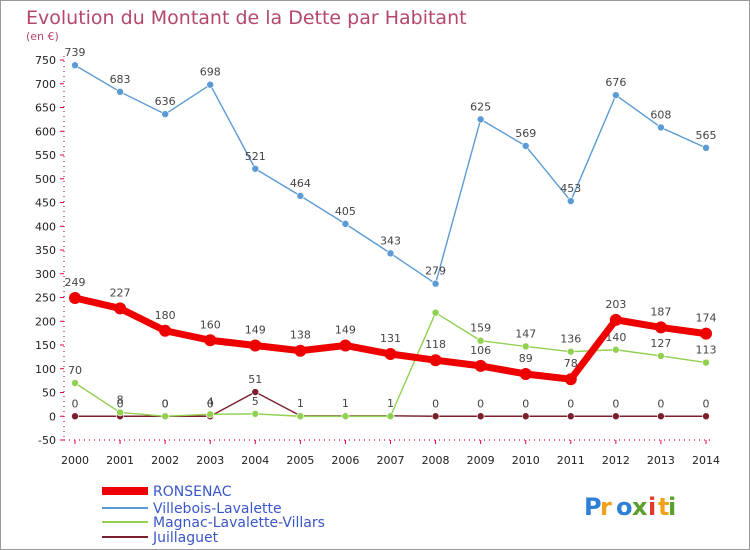 This screenshot has width=750, height=550. What do you see at coordinates (481, 460) in the screenshot?
I see `x-tick-label: 2009` at bounding box center [481, 460].